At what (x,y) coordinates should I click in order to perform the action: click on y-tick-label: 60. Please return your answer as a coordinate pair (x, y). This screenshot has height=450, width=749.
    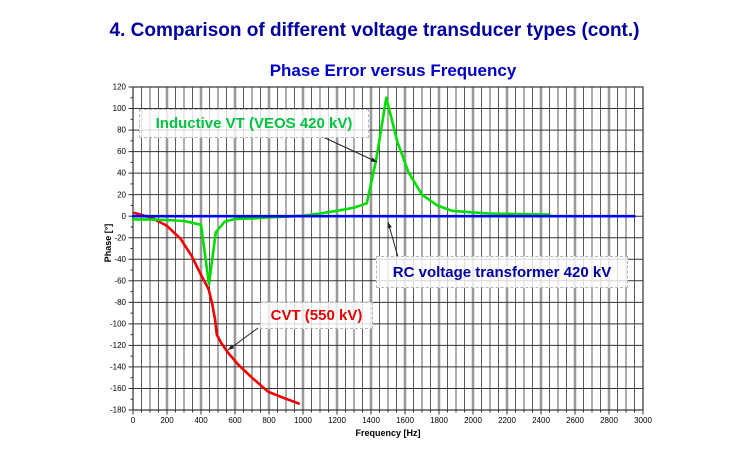
    Looking at the image, I should click on (121, 151).